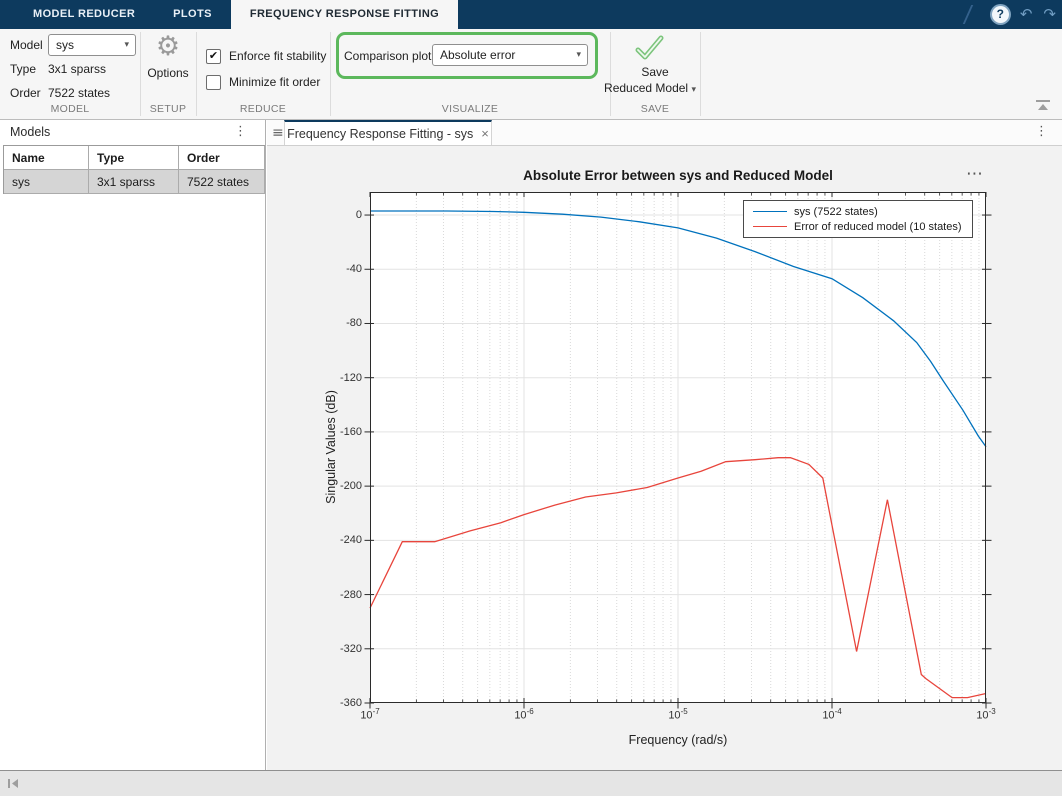 Image resolution: width=1062 pixels, height=796 pixels. I want to click on y-tick-label: -80, so click(354, 323).